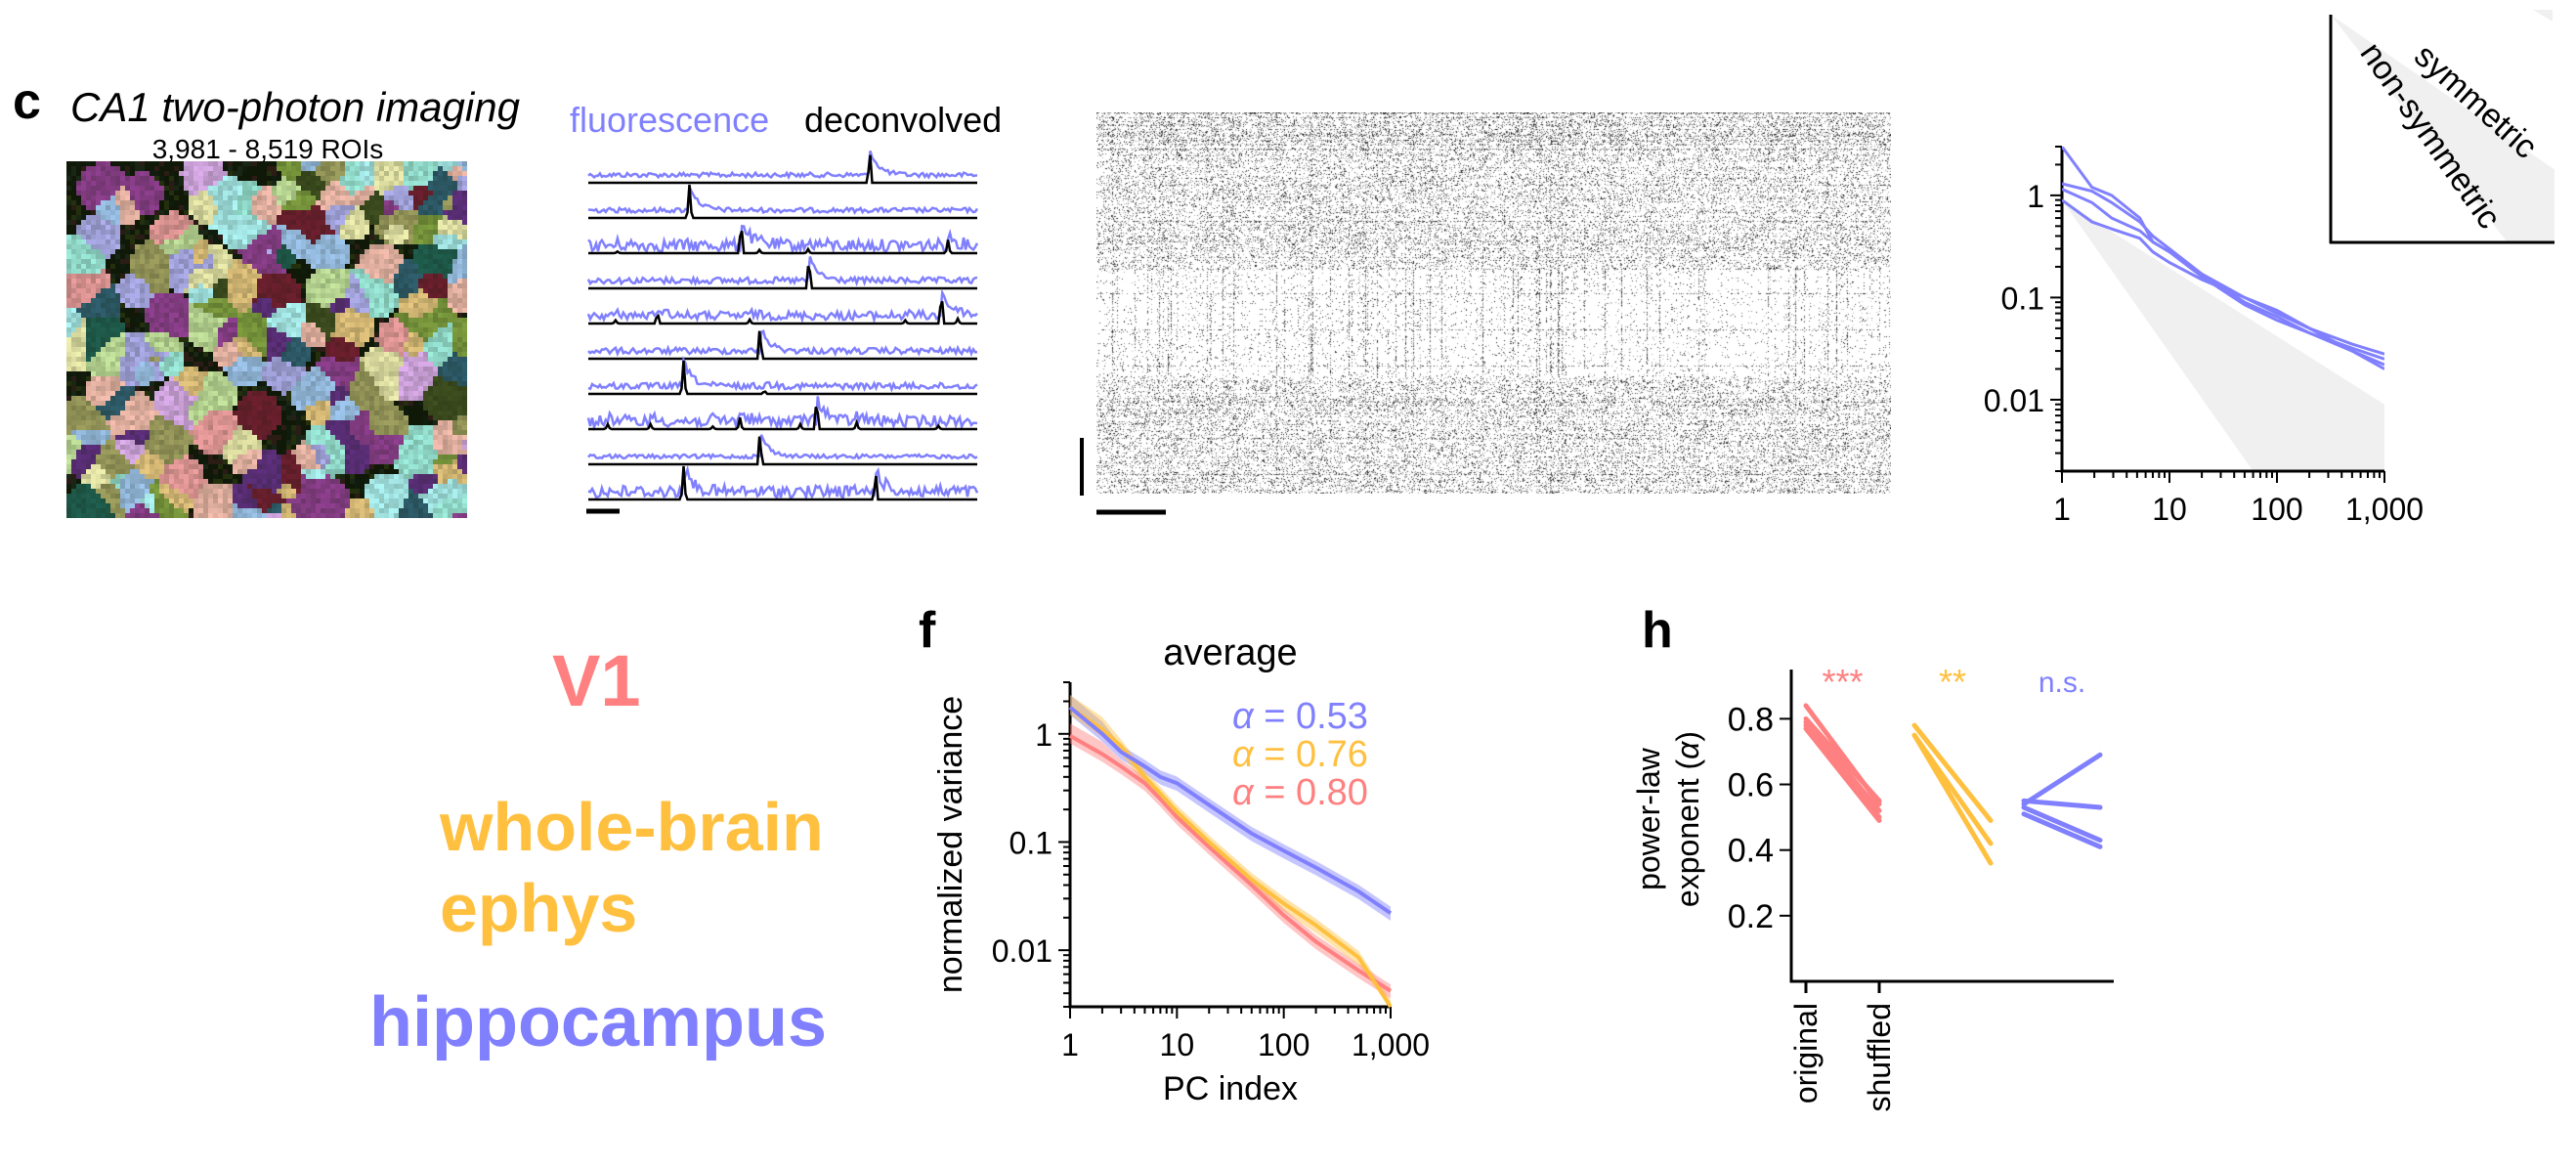  I want to click on legend-whole-brain: whole-brain, so click(631, 827).